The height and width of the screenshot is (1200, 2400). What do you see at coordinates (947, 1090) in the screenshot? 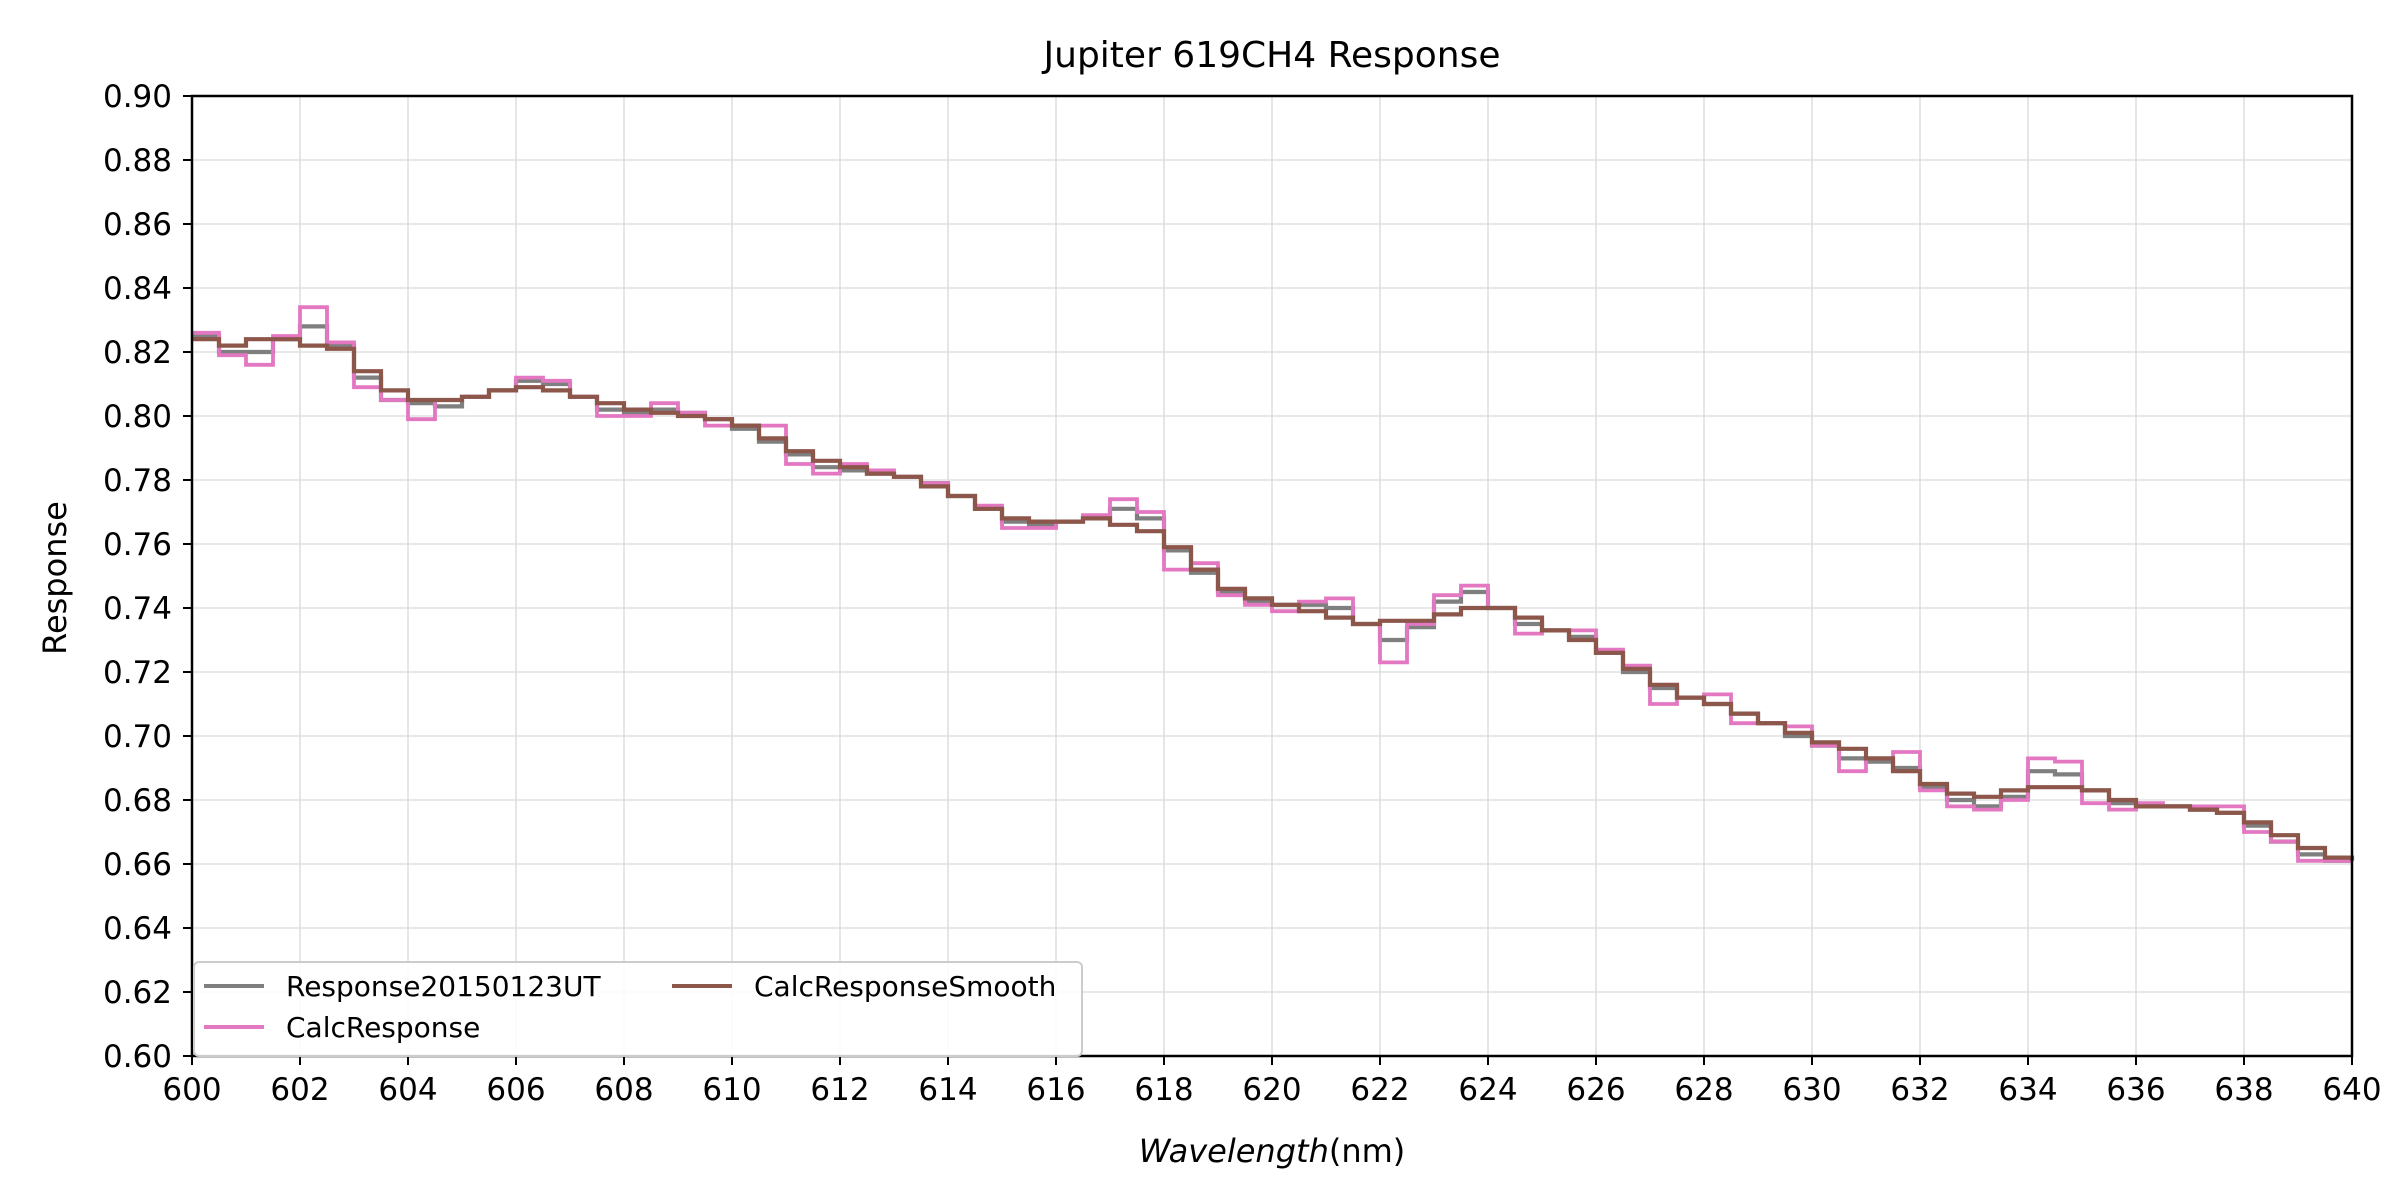
I see `x-tick-label: 614` at bounding box center [947, 1090].